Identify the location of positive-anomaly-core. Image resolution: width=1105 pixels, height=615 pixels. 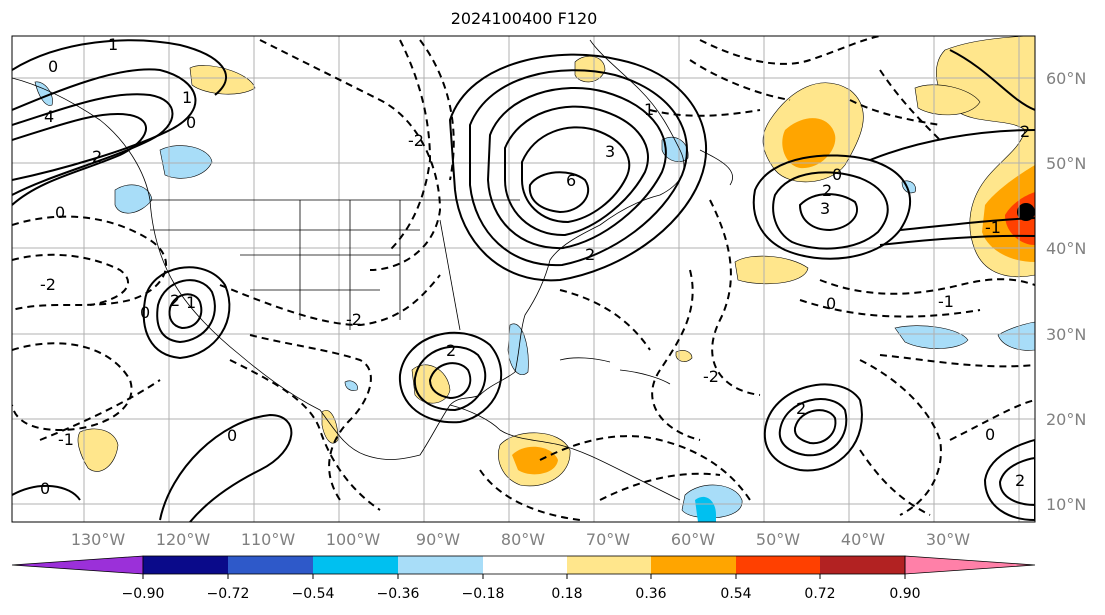
(535, 460).